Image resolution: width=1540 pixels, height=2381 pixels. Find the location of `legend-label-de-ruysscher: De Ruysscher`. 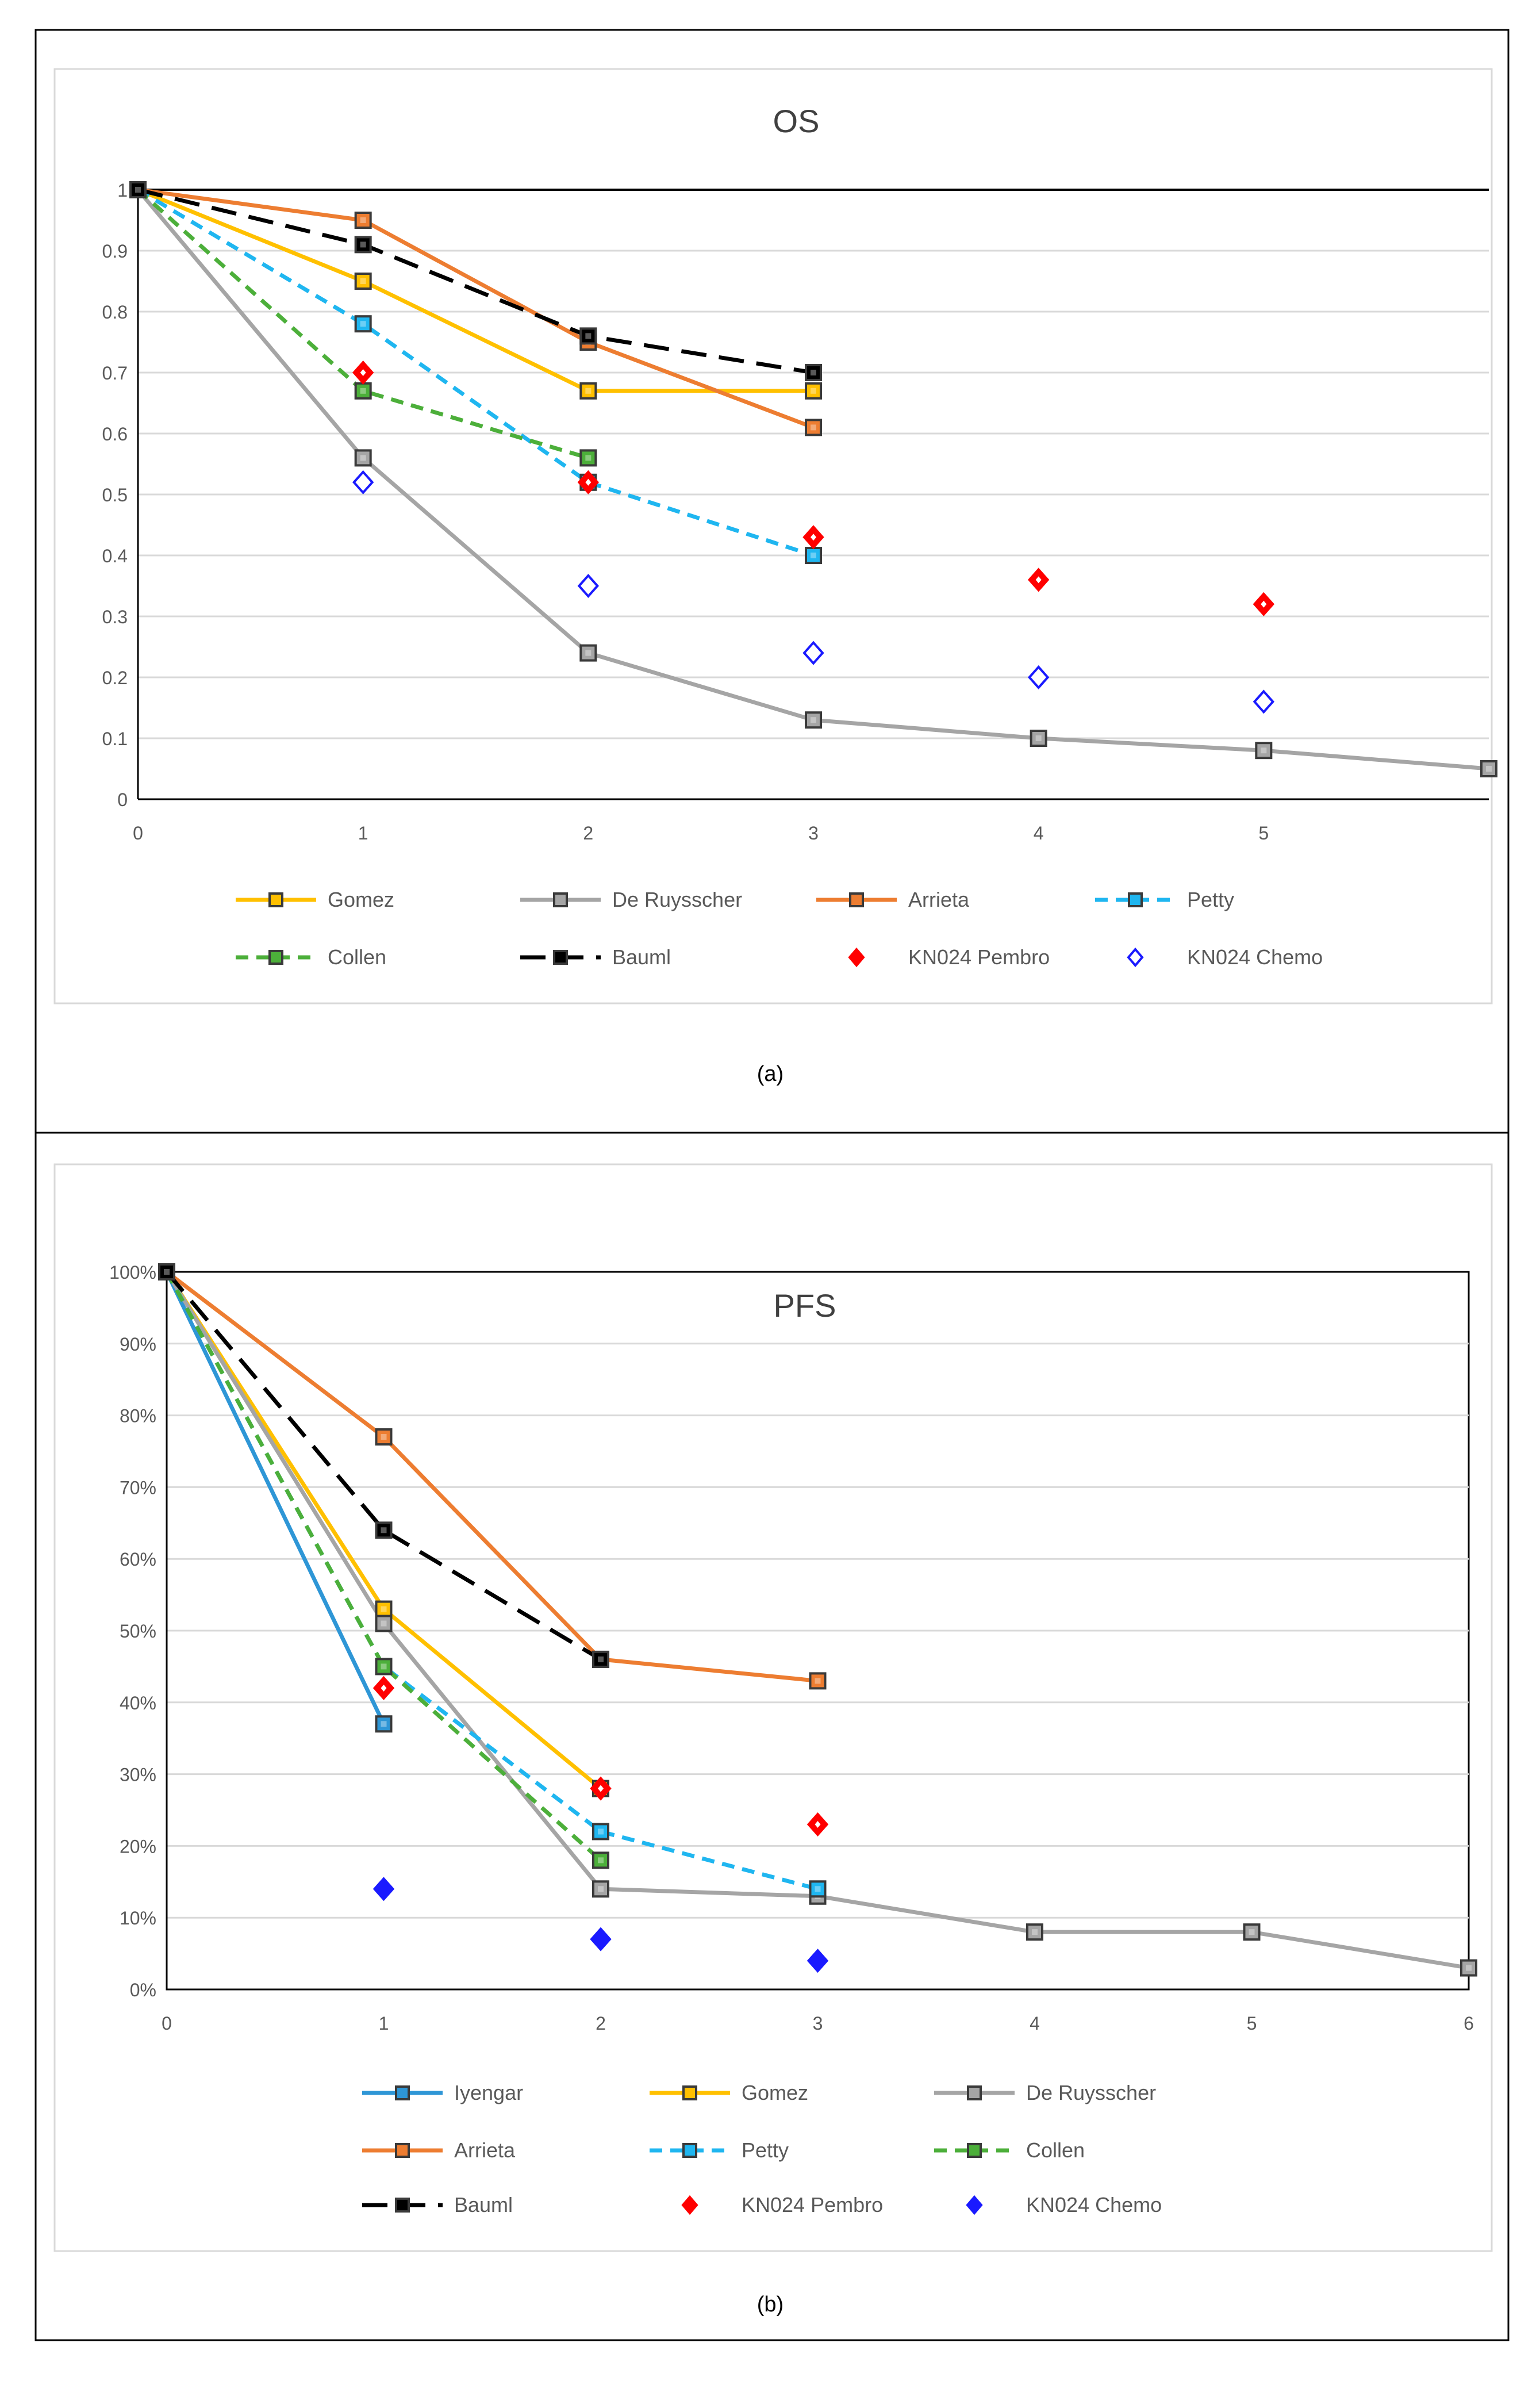

legend-label-de-ruysscher: De Ruysscher is located at coordinates (1091, 2092).